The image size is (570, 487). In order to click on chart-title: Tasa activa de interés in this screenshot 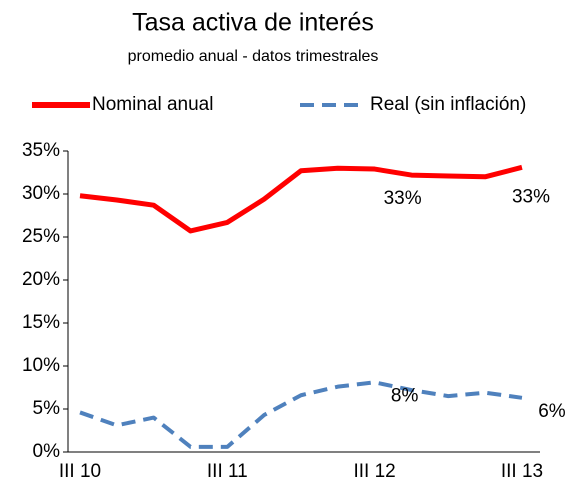, I will do `click(253, 23)`.